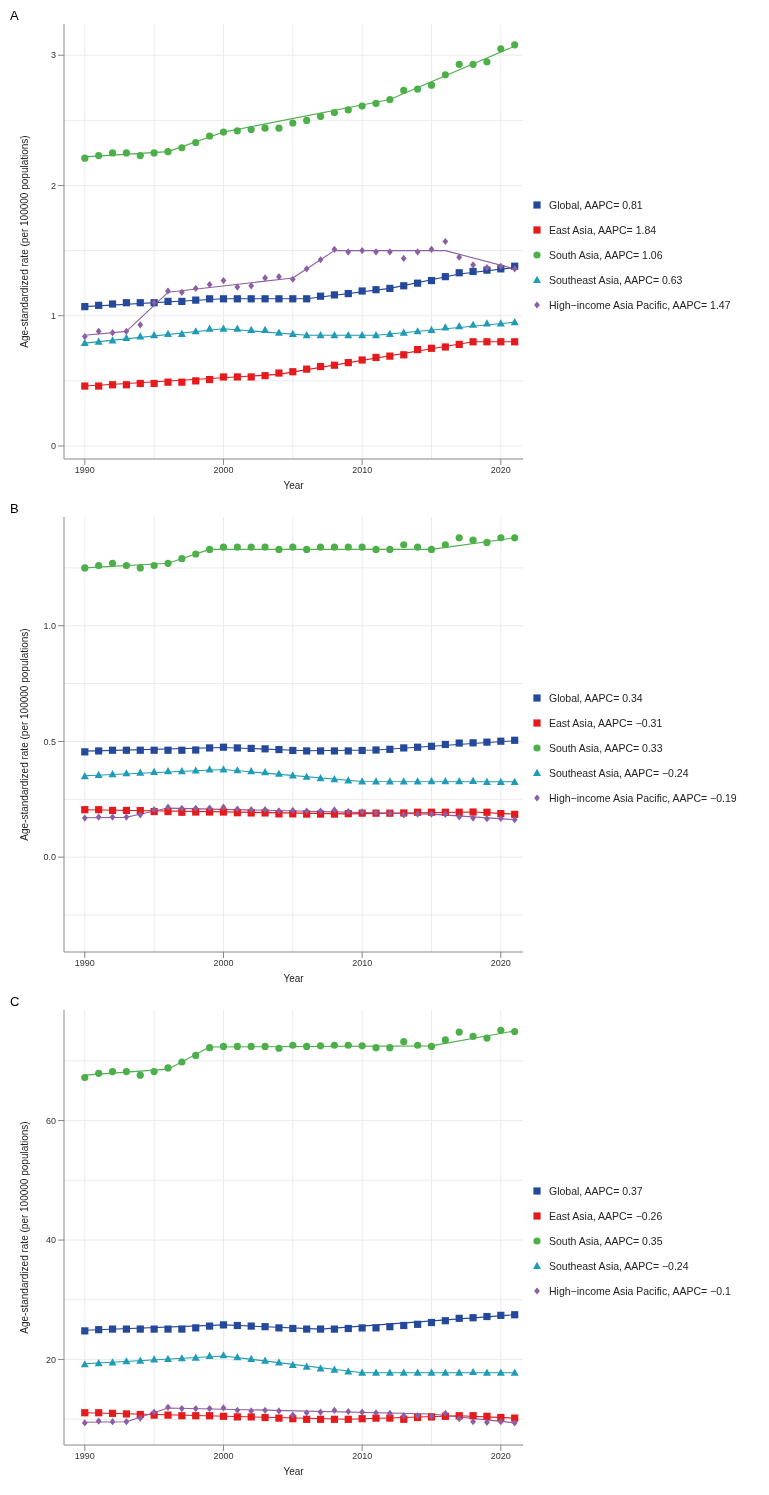 This screenshot has width=769, height=1495. Describe the element at coordinates (84, 1456) in the screenshot. I see `x-tick-label: 1990` at that location.